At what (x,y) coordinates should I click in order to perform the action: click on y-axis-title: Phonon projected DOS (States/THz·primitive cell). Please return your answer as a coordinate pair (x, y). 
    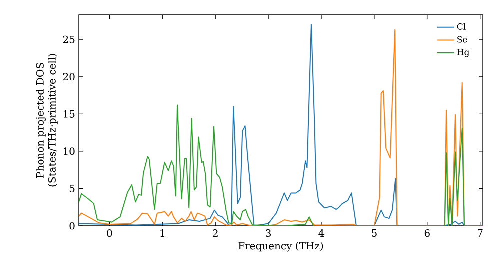
    Looking at the image, I should click on (47, 120).